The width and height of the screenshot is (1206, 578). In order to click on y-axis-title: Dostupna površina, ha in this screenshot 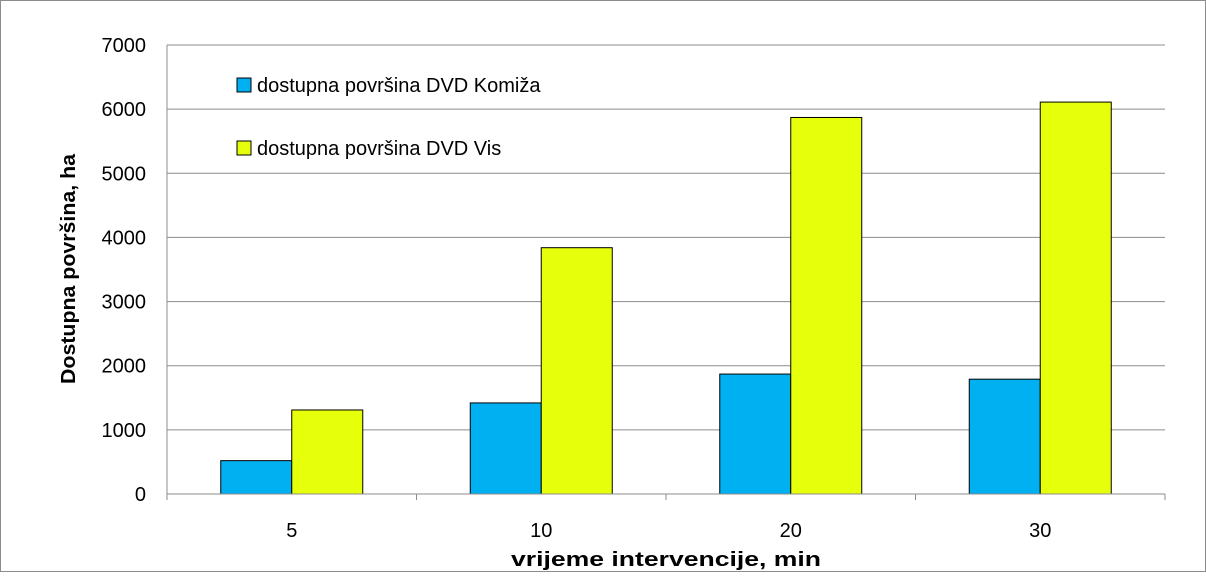, I will do `click(69, 268)`.